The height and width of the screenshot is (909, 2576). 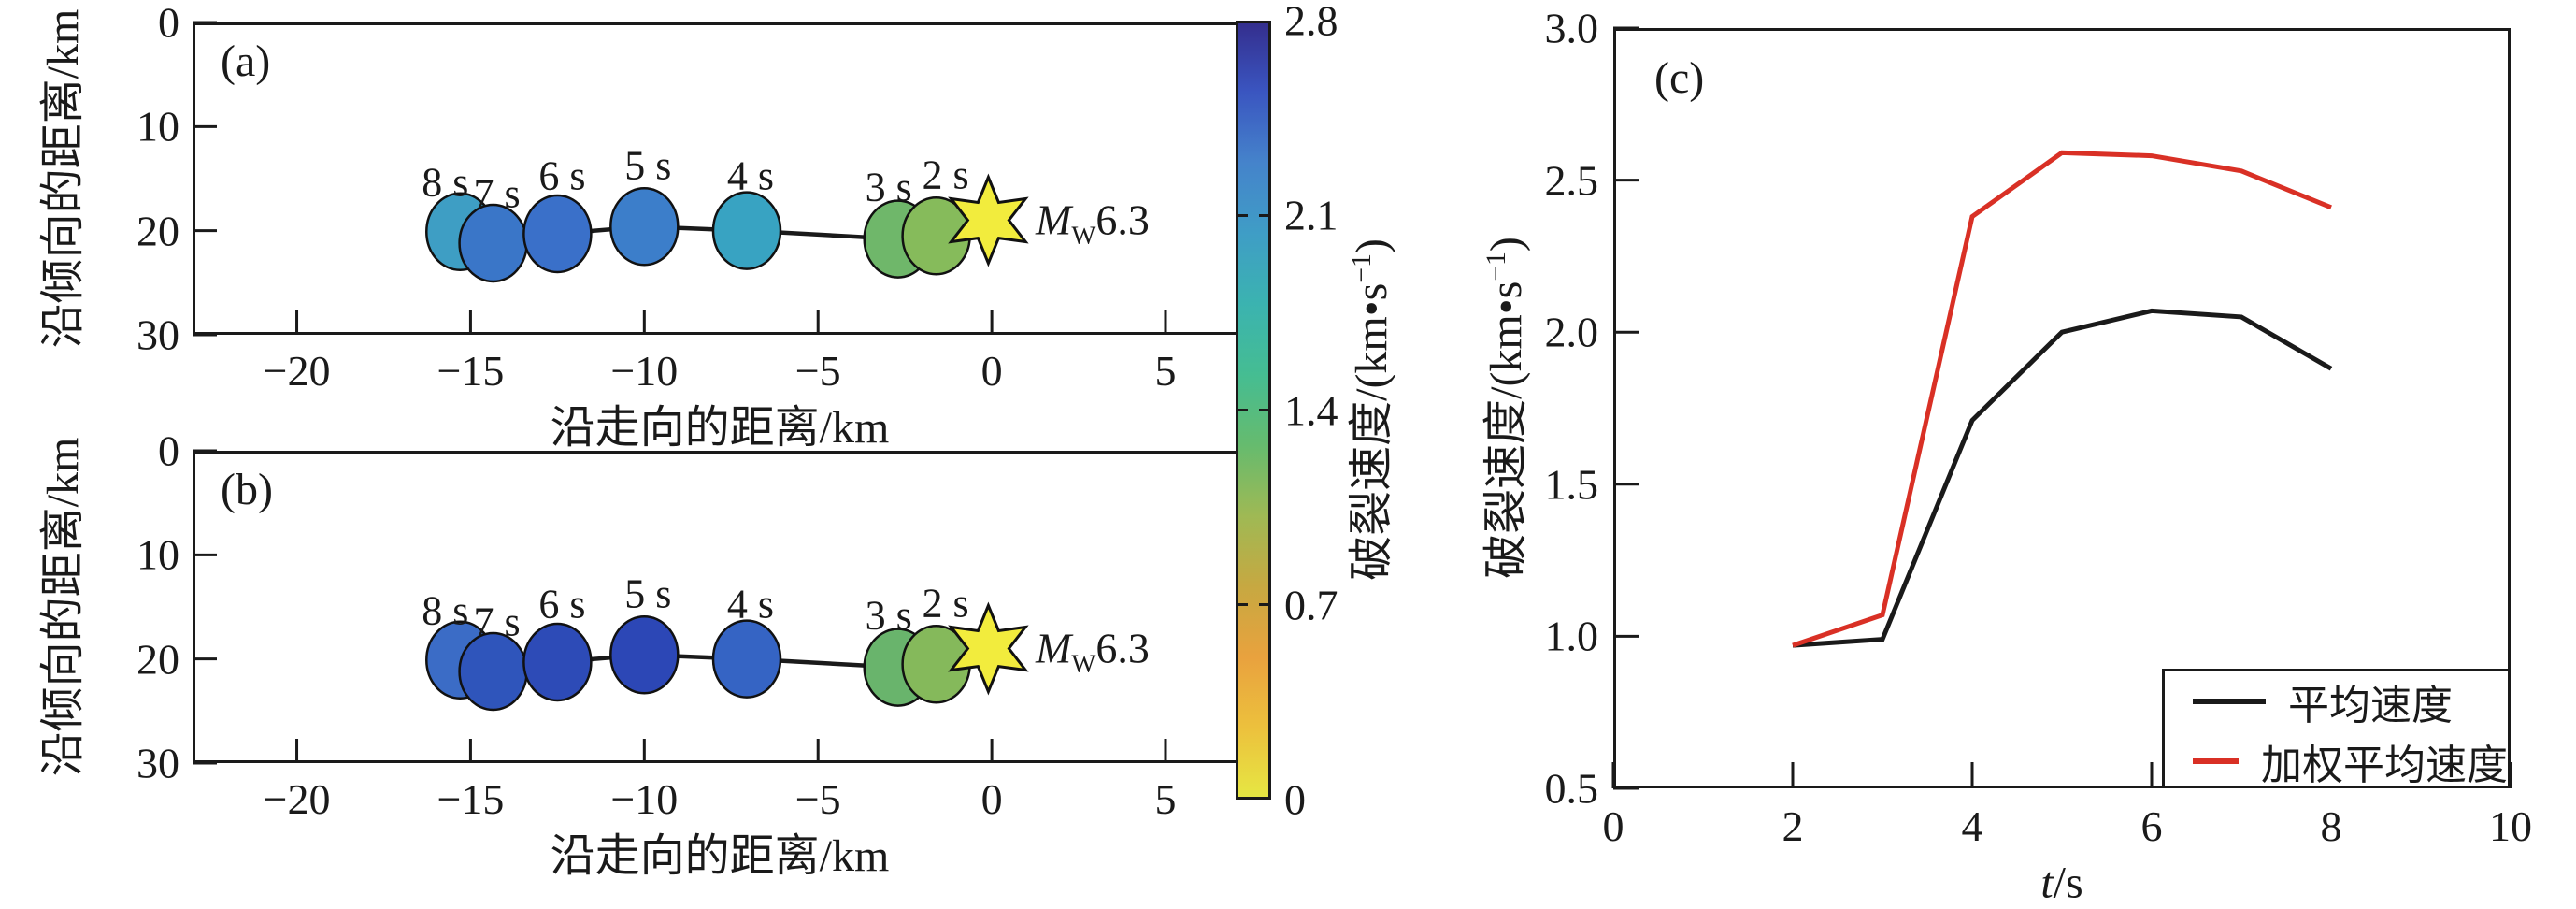 What do you see at coordinates (2062, 478) in the screenshot?
I see `series-line-平均速度` at bounding box center [2062, 478].